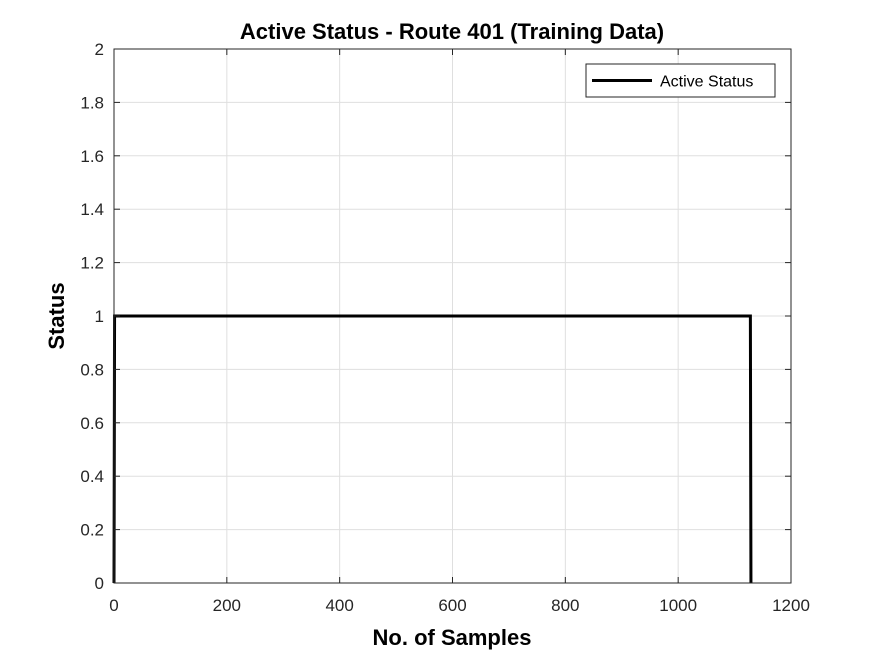  Describe the element at coordinates (452, 605) in the screenshot. I see `x-tick-label: 600` at that location.